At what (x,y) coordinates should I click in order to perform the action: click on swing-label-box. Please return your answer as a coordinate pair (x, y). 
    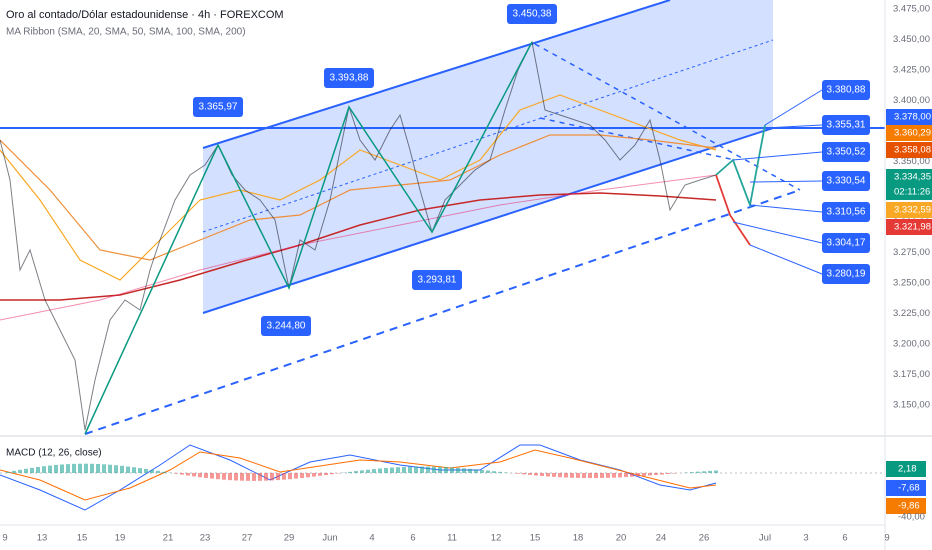
    Looking at the image, I should click on (349, 78).